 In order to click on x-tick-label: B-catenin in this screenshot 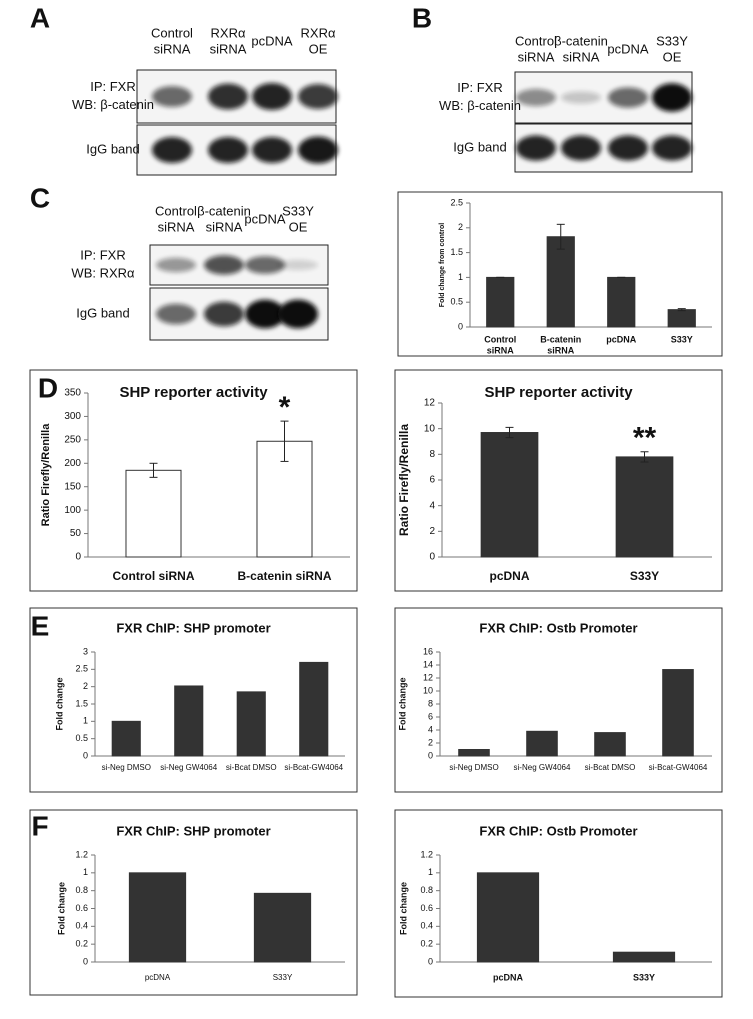, I will do `click(560, 339)`.